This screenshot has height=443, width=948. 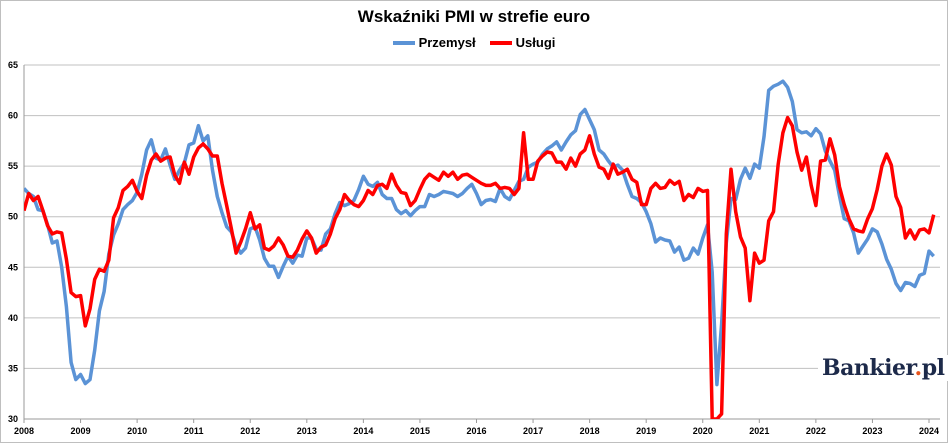 What do you see at coordinates (447, 42) in the screenshot?
I see `legend-label-przemysl: Przemysł` at bounding box center [447, 42].